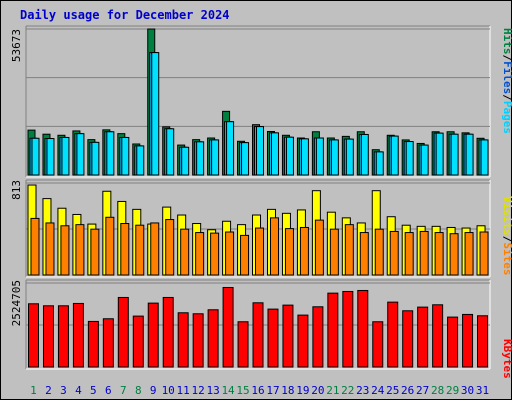 This screenshot has width=512, height=400. I want to click on day-label-31: 31, so click(482, 390).